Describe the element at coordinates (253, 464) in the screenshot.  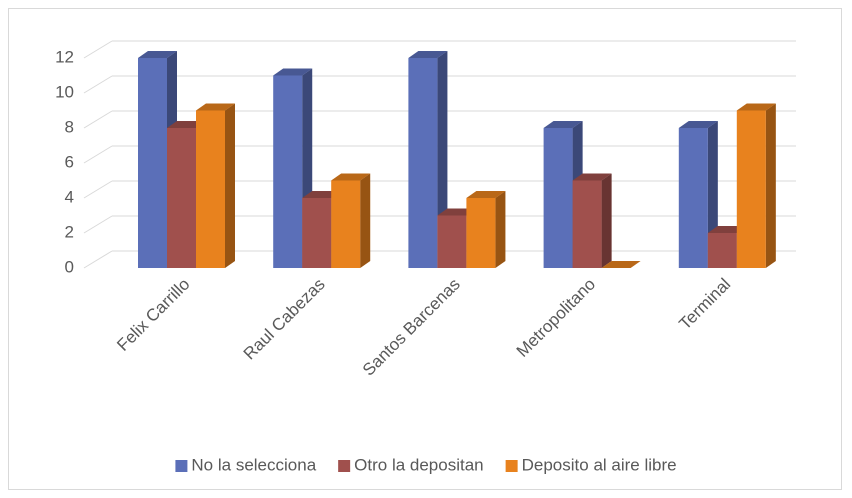
I see `legend-label: No la selecciona` at that location.